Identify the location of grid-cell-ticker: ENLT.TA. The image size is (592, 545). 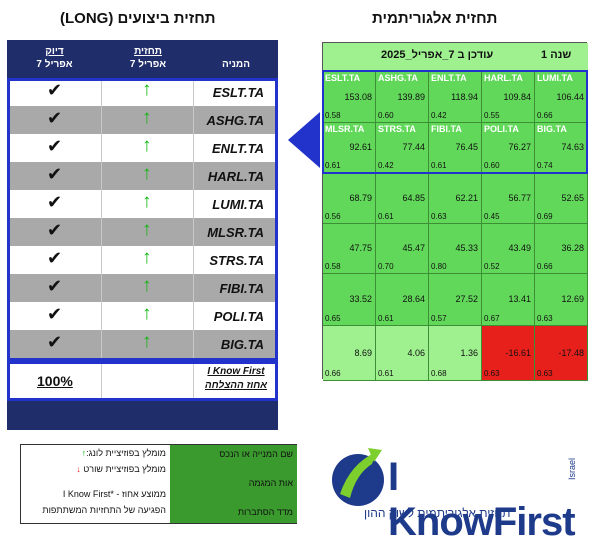
(449, 78).